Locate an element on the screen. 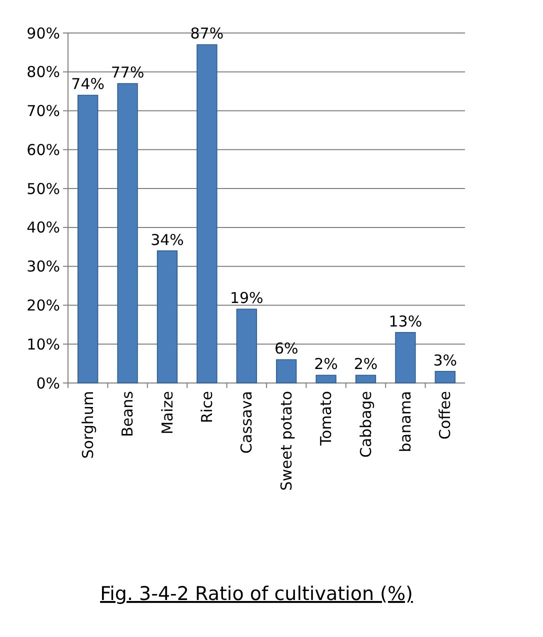  x-tick-label: Sorghum is located at coordinates (87, 425).